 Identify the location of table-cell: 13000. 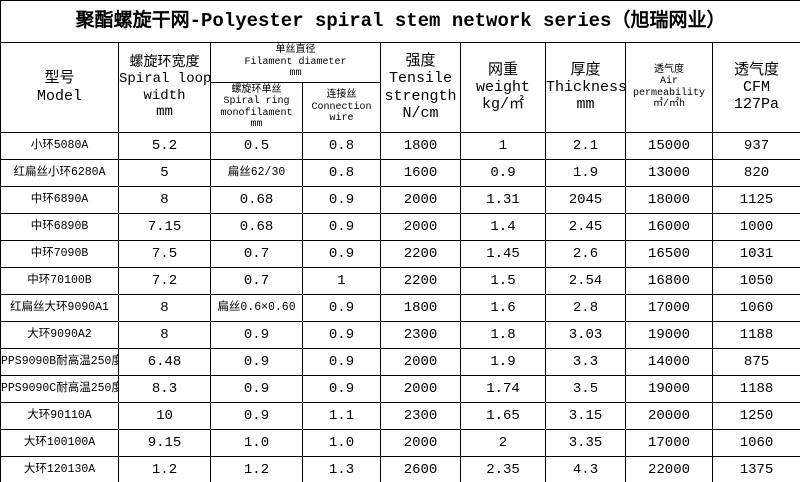
(669, 173).